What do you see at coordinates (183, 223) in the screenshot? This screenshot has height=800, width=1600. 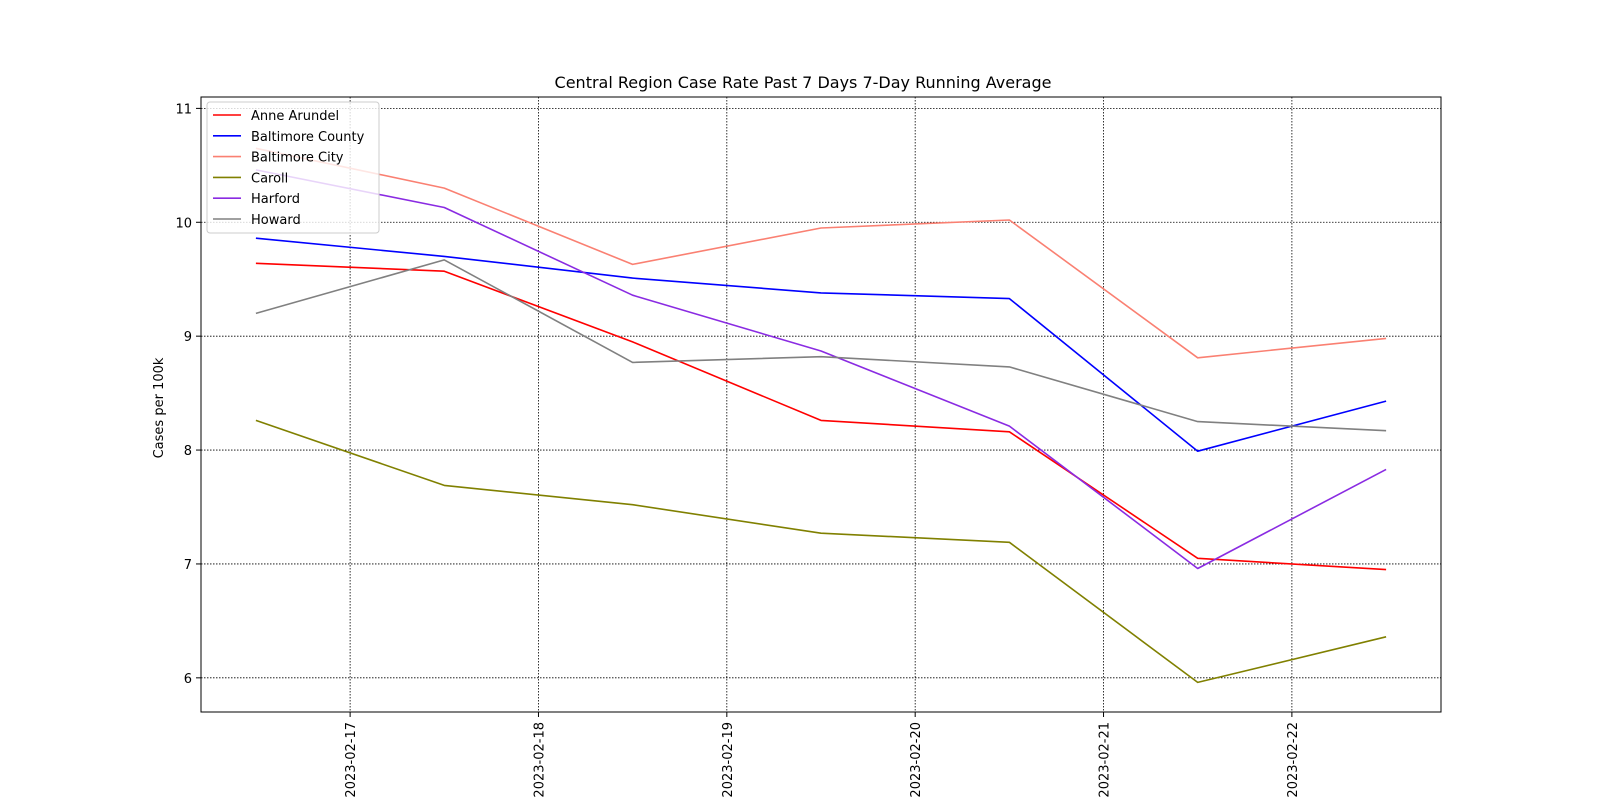 I see `y-tick-label: 10` at bounding box center [183, 223].